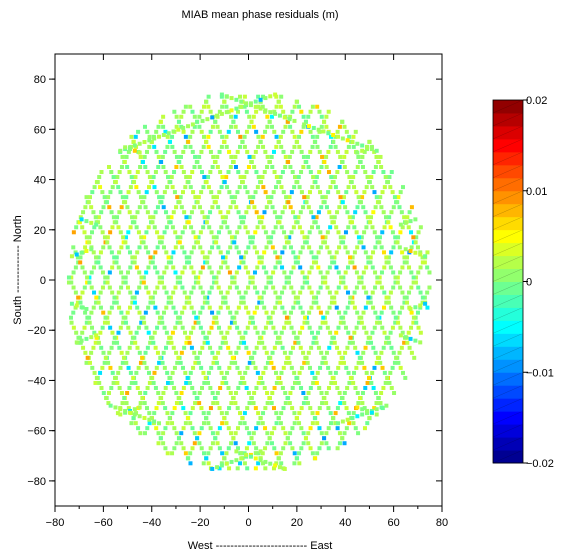 Image resolution: width=561 pixels, height=557 pixels. What do you see at coordinates (508, 314) in the screenshot?
I see `colorbar-hatch` at bounding box center [508, 314].